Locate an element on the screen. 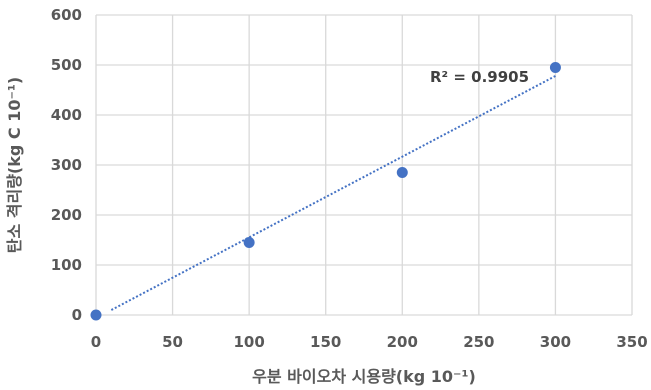  x-tick-label: 150 is located at coordinates (325, 342).